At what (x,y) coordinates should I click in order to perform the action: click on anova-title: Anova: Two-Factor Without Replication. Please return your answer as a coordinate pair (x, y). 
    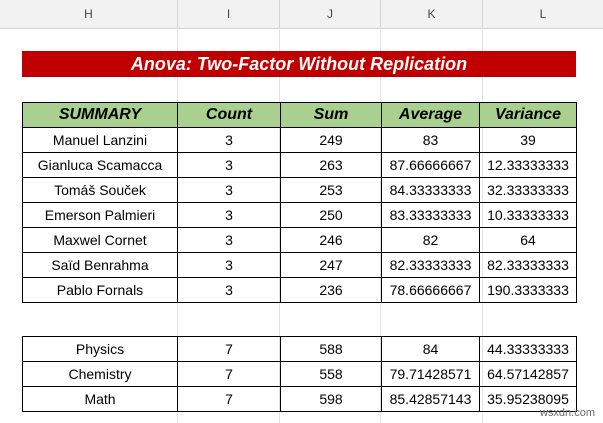
    Looking at the image, I should click on (299, 64).